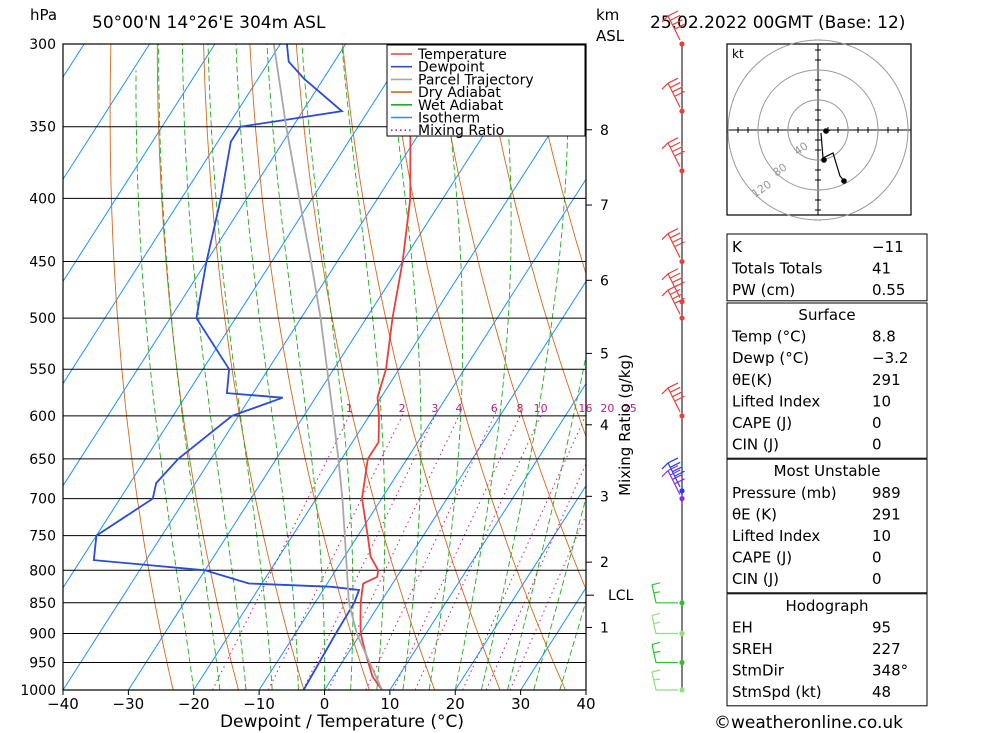 The image size is (1000, 733). I want to click on km-tick-label: 7, so click(604, 206).